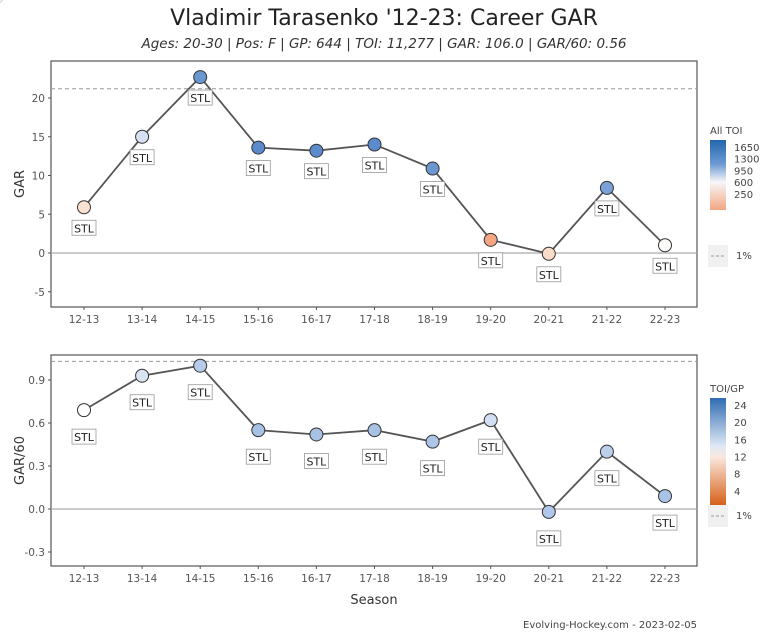 The image size is (768, 640). I want to click on legend-tick: 12, so click(740, 458).